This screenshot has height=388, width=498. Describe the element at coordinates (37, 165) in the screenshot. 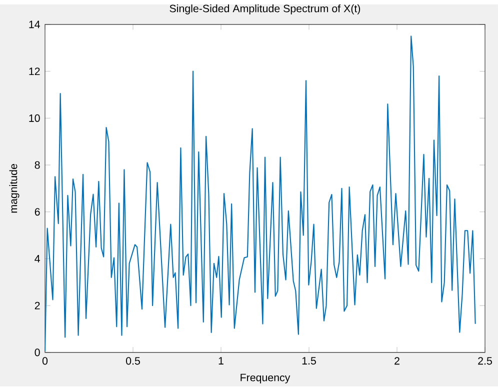

I see `y-tick-label: 8` at that location.